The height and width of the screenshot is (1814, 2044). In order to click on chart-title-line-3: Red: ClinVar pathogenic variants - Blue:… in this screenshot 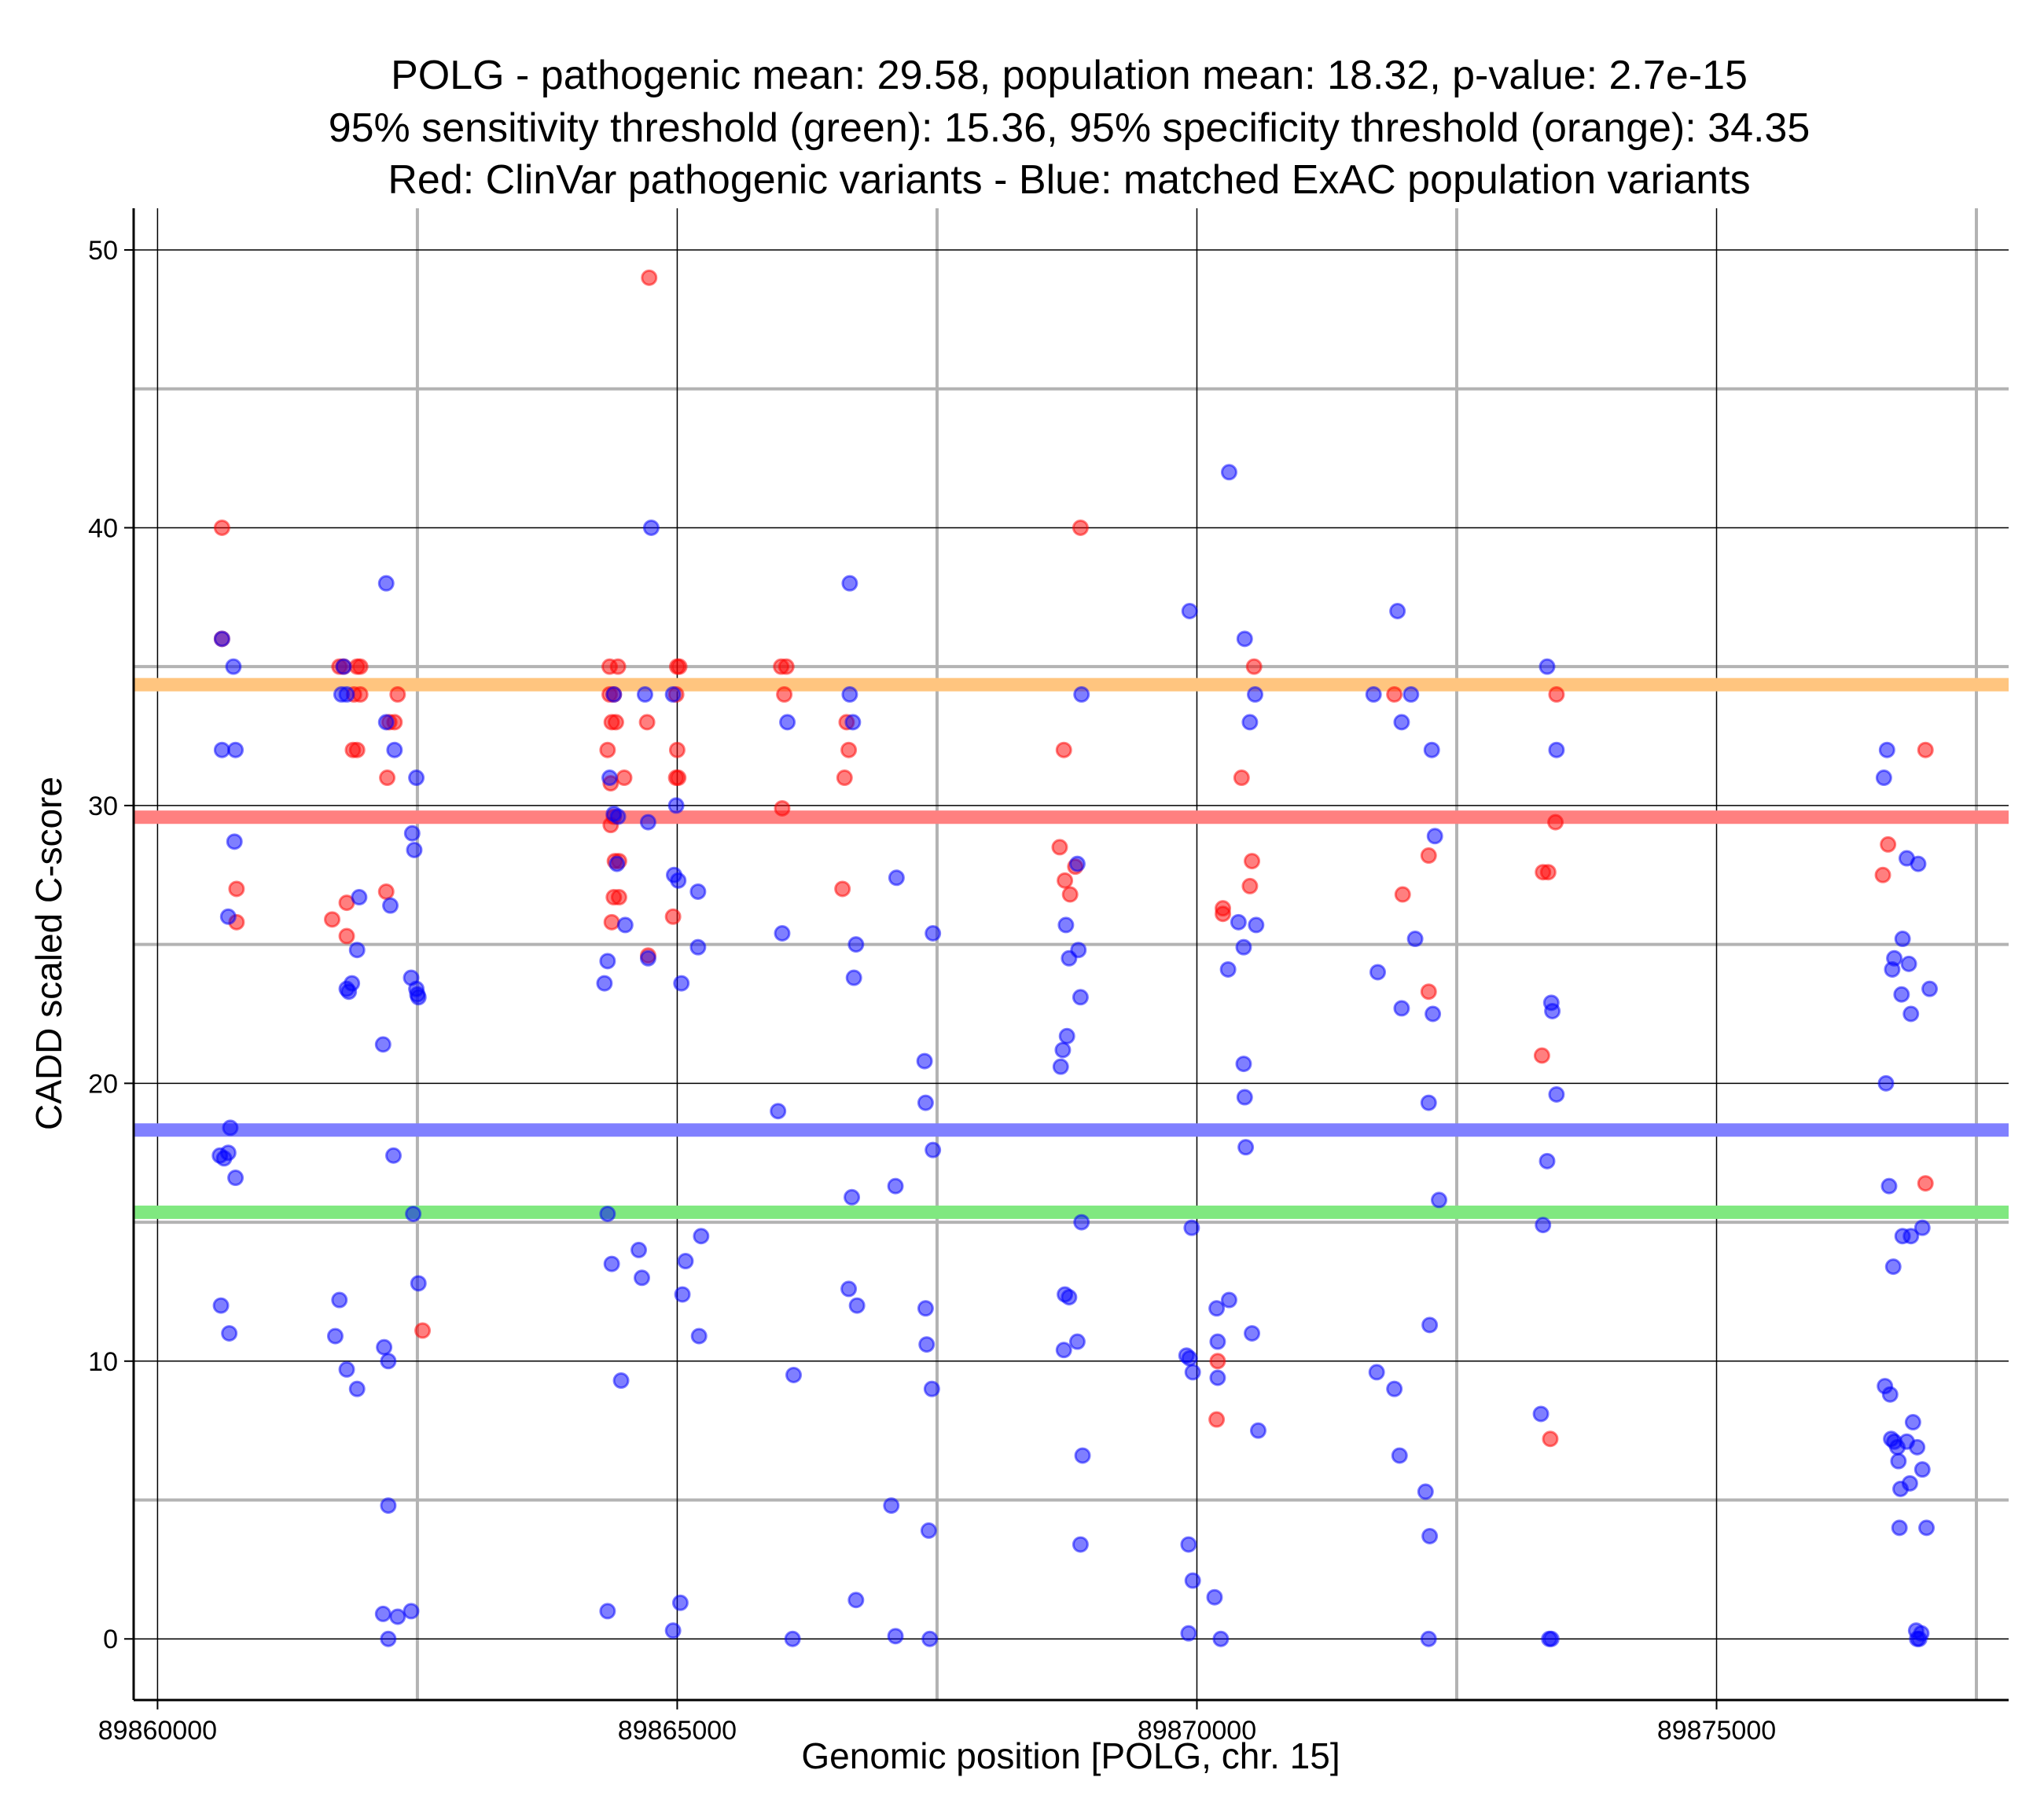, I will do `click(1069, 180)`.